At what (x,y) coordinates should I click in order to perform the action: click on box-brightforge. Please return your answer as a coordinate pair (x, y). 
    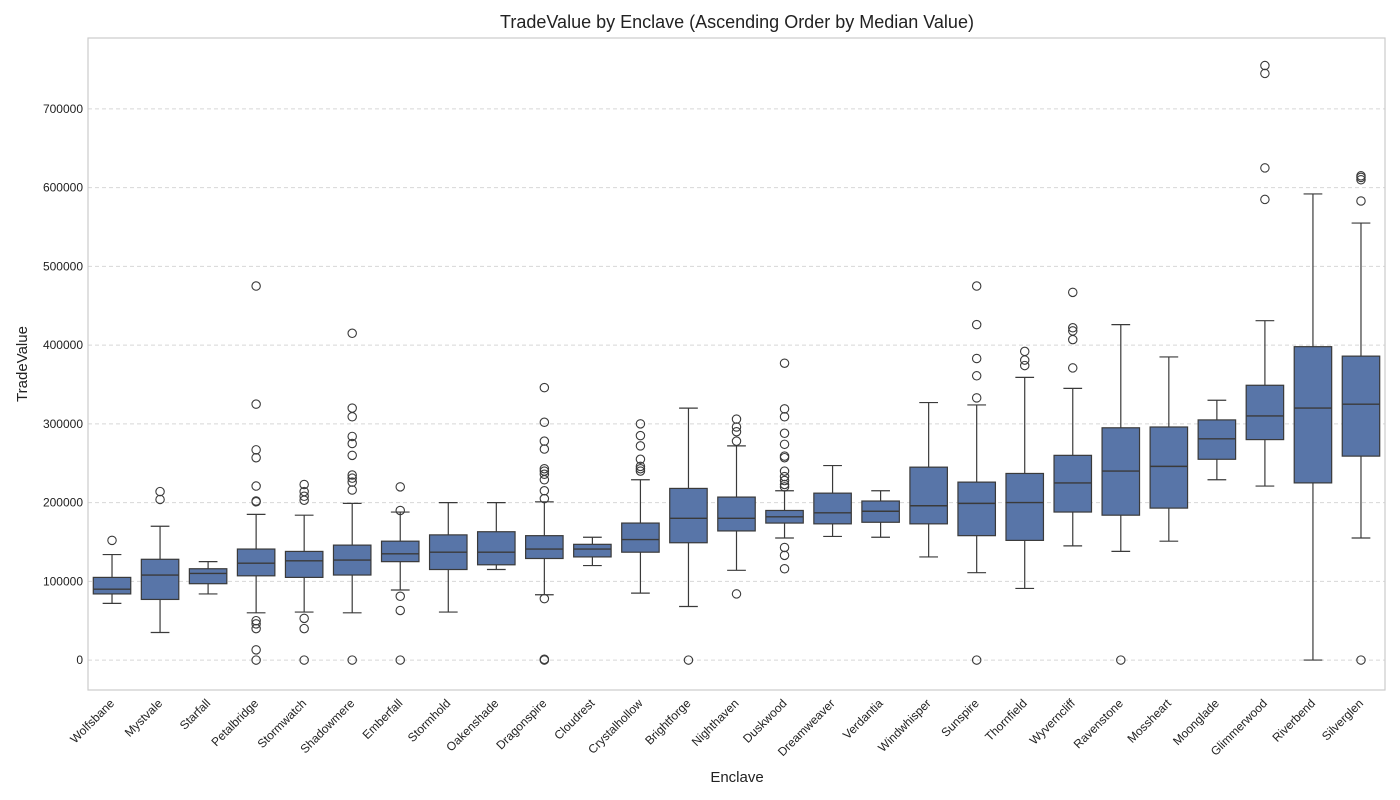
    Looking at the image, I should click on (688, 536).